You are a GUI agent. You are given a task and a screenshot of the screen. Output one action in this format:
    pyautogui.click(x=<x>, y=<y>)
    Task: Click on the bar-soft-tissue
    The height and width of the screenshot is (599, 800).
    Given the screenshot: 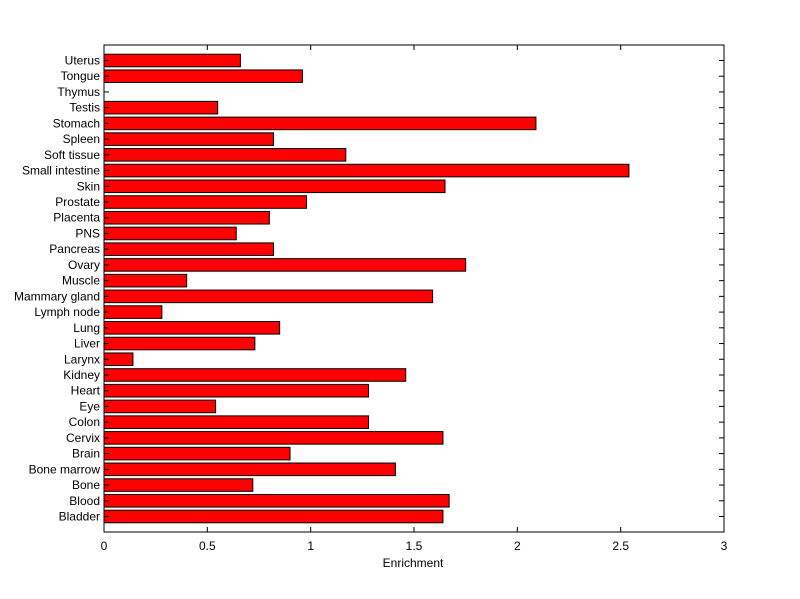 What is the action you would take?
    pyautogui.click(x=225, y=155)
    